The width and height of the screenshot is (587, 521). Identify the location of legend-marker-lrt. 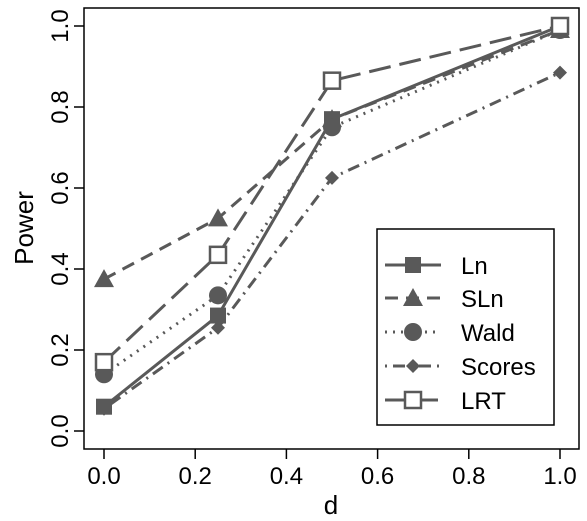
(413, 400).